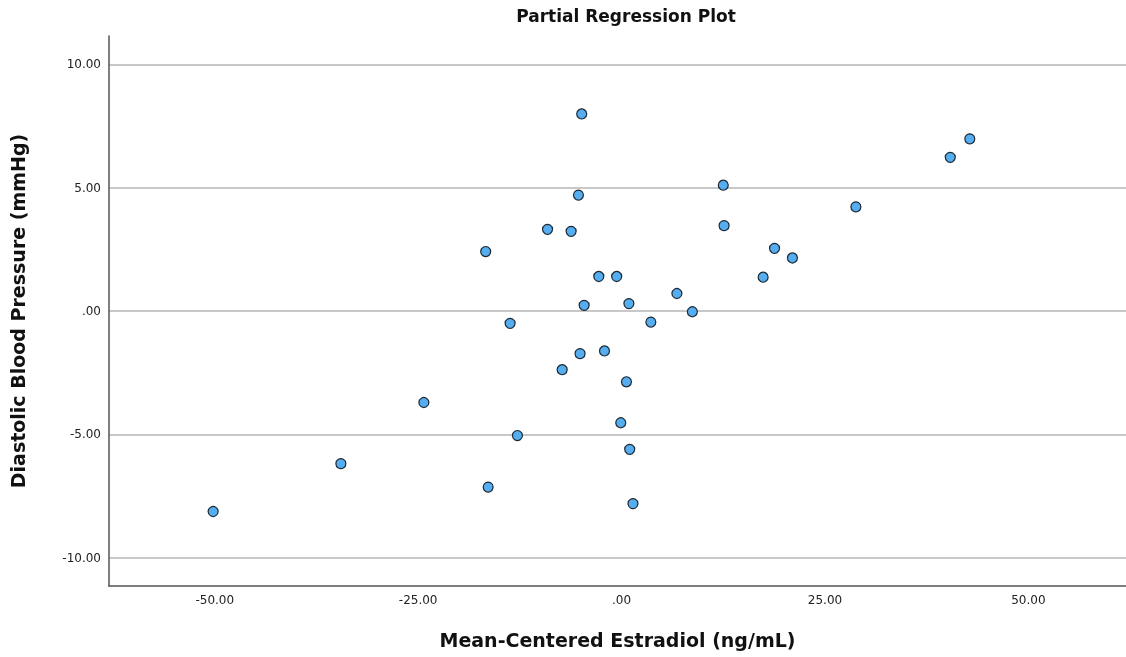  I want to click on chart-title: Partial Regression Plot, so click(626, 15).